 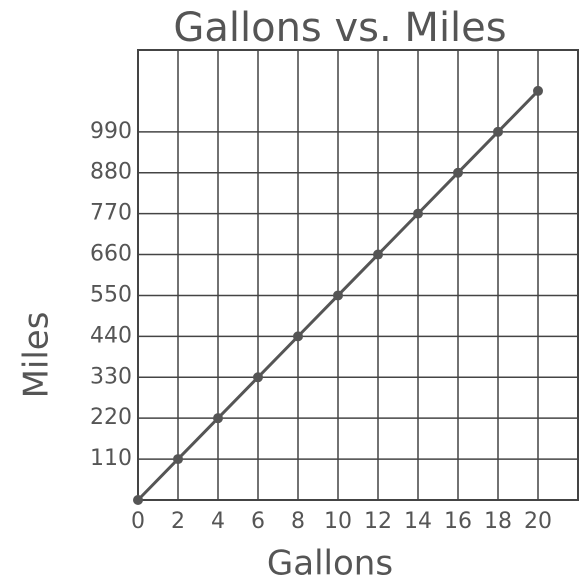 What do you see at coordinates (418, 521) in the screenshot?
I see `x-tick-label: 14` at bounding box center [418, 521].